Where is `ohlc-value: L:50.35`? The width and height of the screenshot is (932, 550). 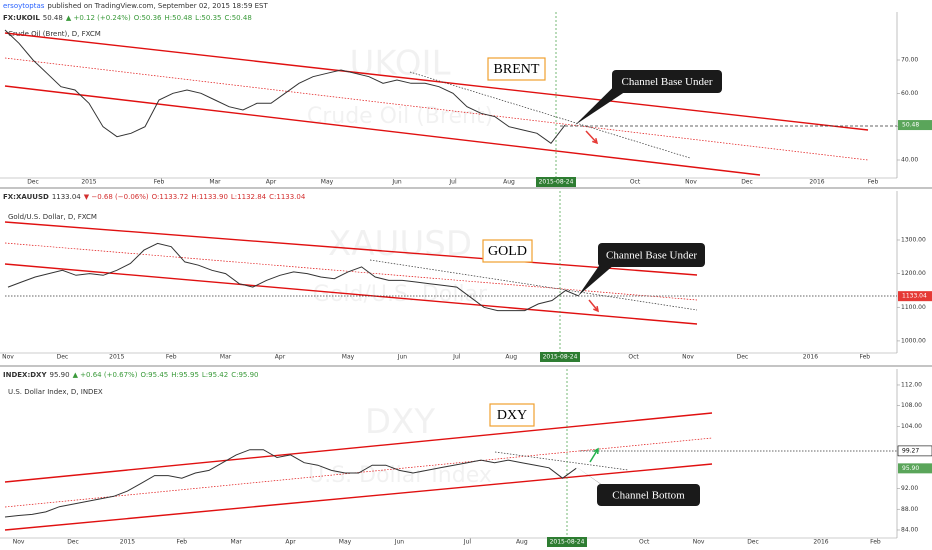 ohlc-value: L:50.35 is located at coordinates (208, 18).